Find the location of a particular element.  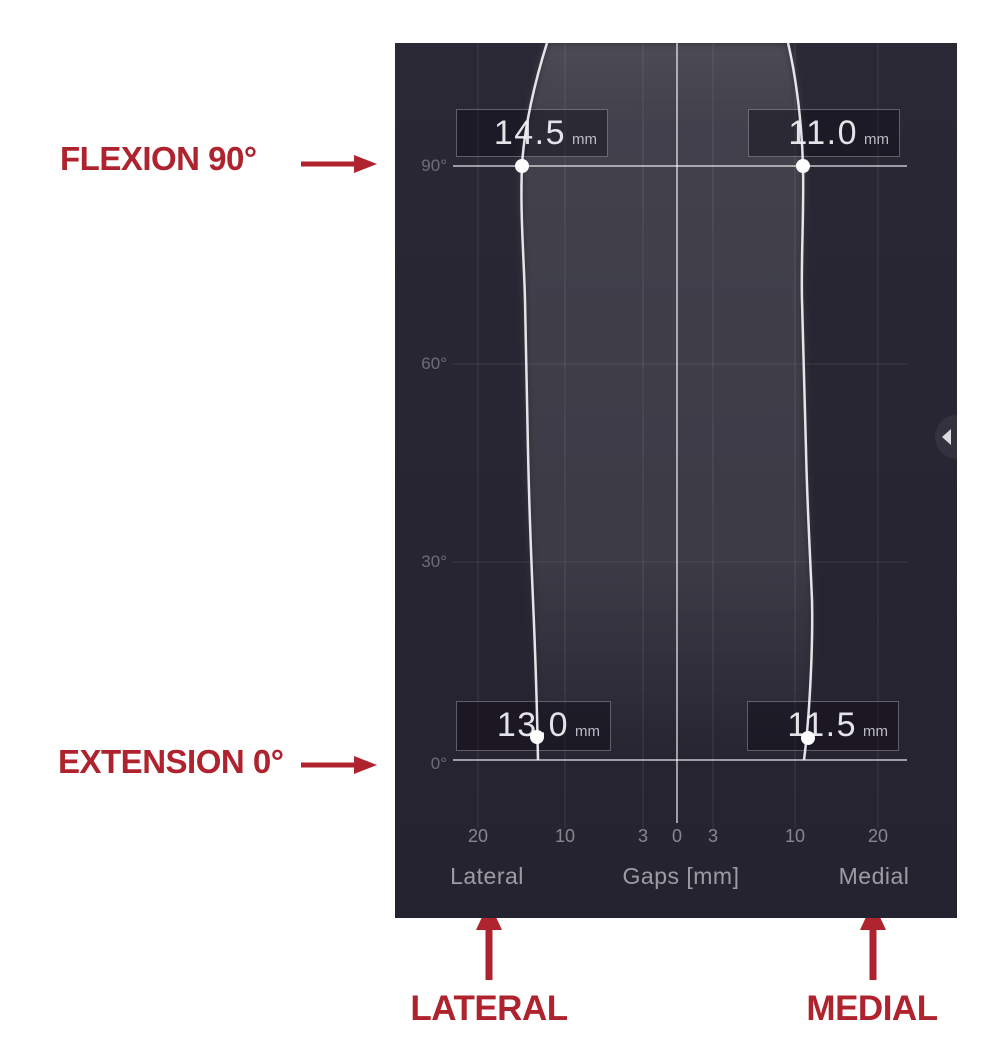

extension-medial-unit: mm is located at coordinates (875, 731).